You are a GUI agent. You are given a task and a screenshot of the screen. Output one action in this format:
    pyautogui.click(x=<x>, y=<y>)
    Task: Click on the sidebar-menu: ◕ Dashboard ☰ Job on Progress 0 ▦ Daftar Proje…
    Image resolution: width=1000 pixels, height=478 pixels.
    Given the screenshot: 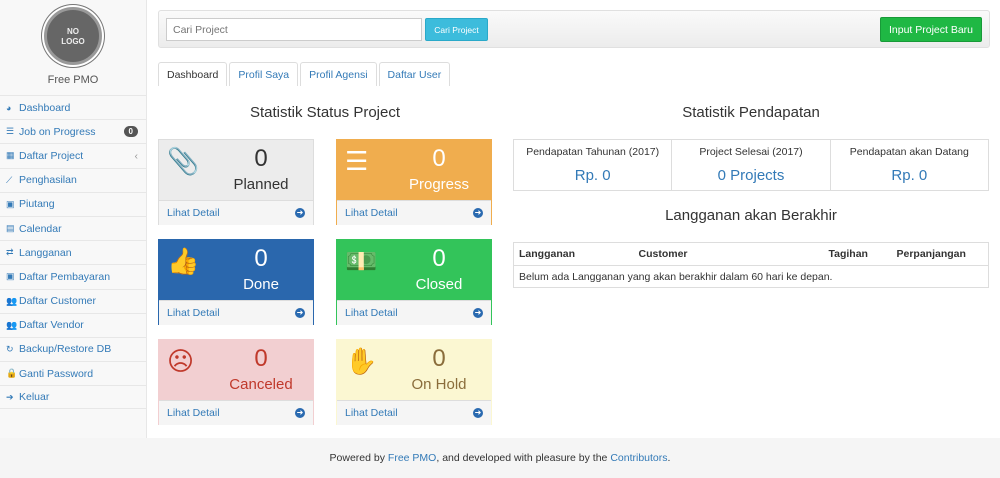 What is the action you would take?
    pyautogui.click(x=73, y=252)
    